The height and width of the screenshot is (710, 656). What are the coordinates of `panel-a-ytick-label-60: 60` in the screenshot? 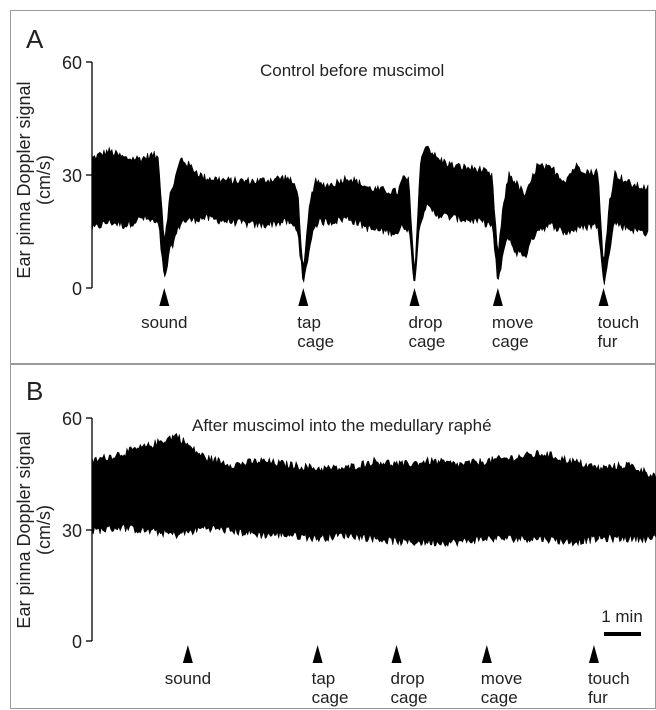 It's located at (72, 63).